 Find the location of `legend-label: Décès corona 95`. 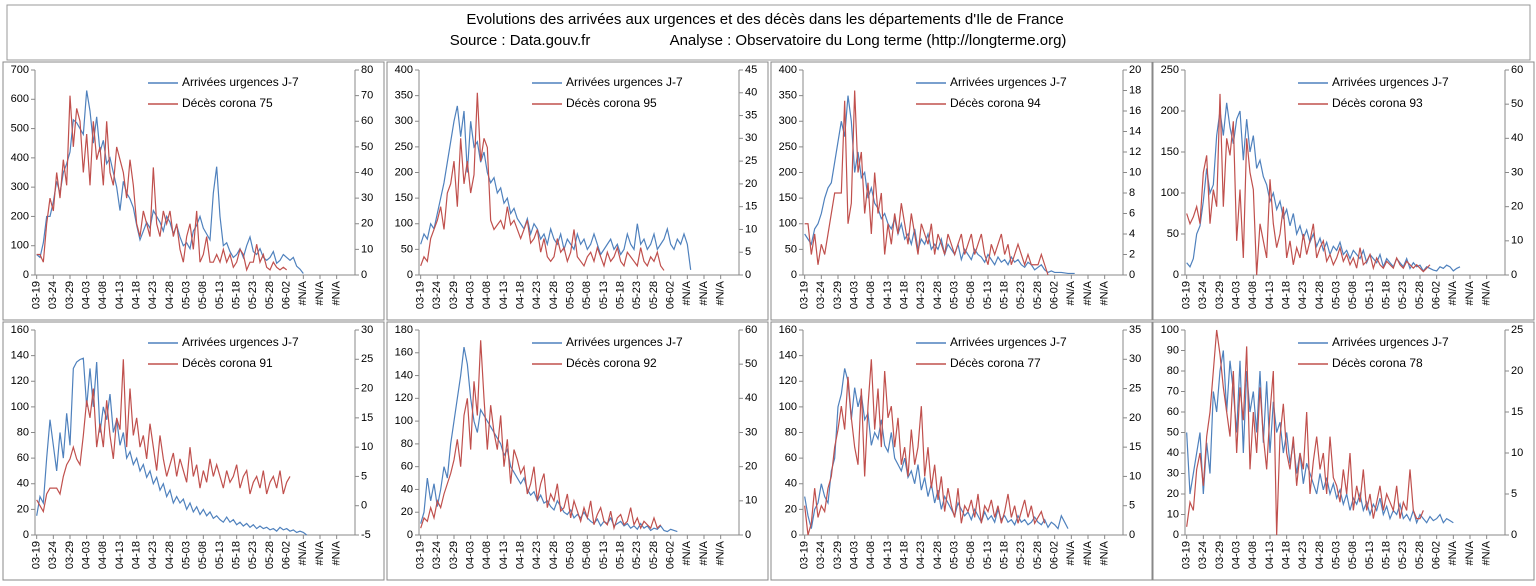

legend-label: Décès corona 95 is located at coordinates (611, 103).